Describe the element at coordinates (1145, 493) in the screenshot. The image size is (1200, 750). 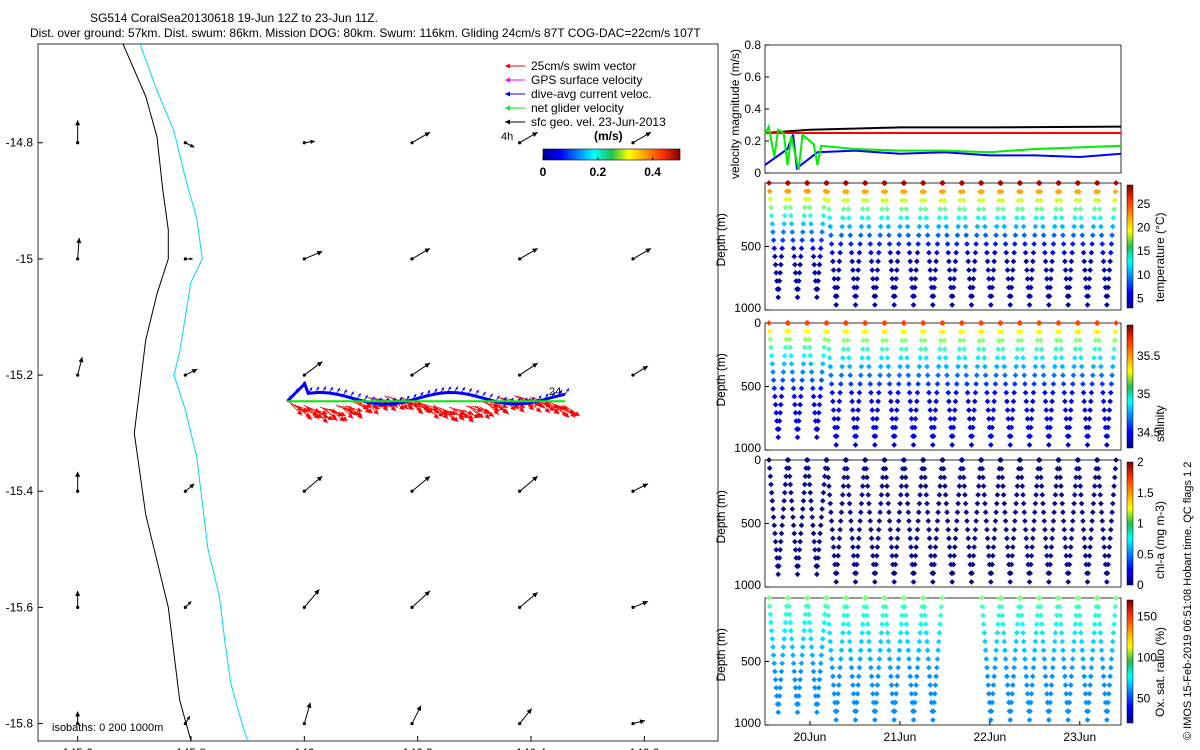
I see `chlorophyll-cbar-tick-label: 1.5` at that location.